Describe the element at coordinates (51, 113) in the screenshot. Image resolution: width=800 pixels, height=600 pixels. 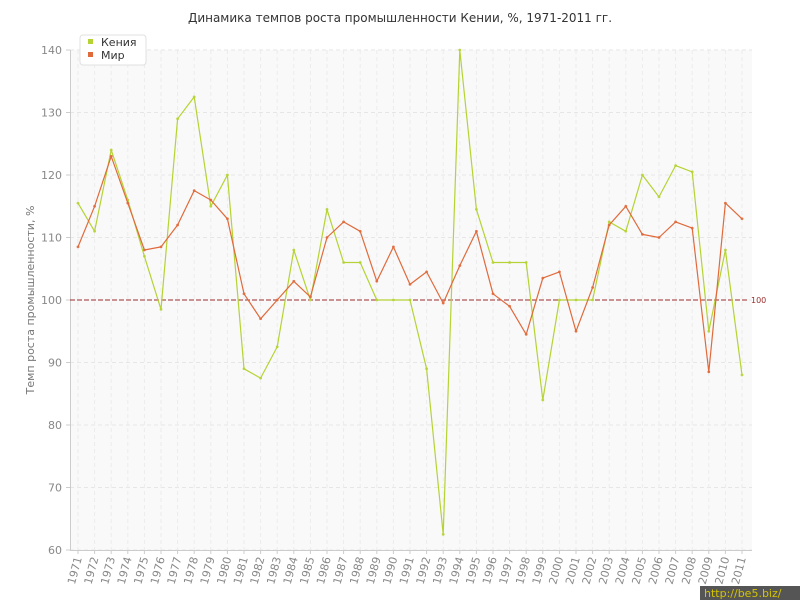
I see `y-tick-label: 130` at that location.